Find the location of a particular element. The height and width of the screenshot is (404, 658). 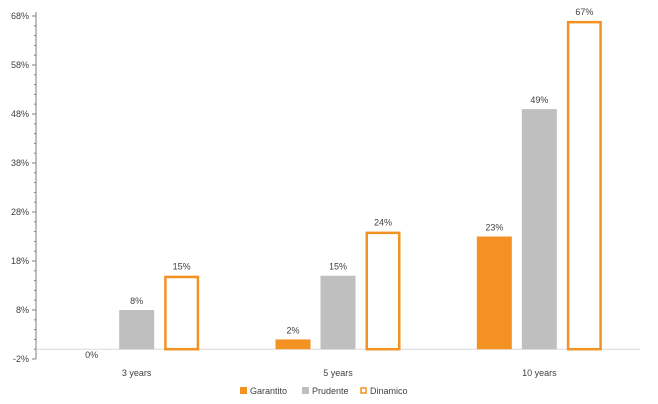

legend-label: Garantito is located at coordinates (268, 391).